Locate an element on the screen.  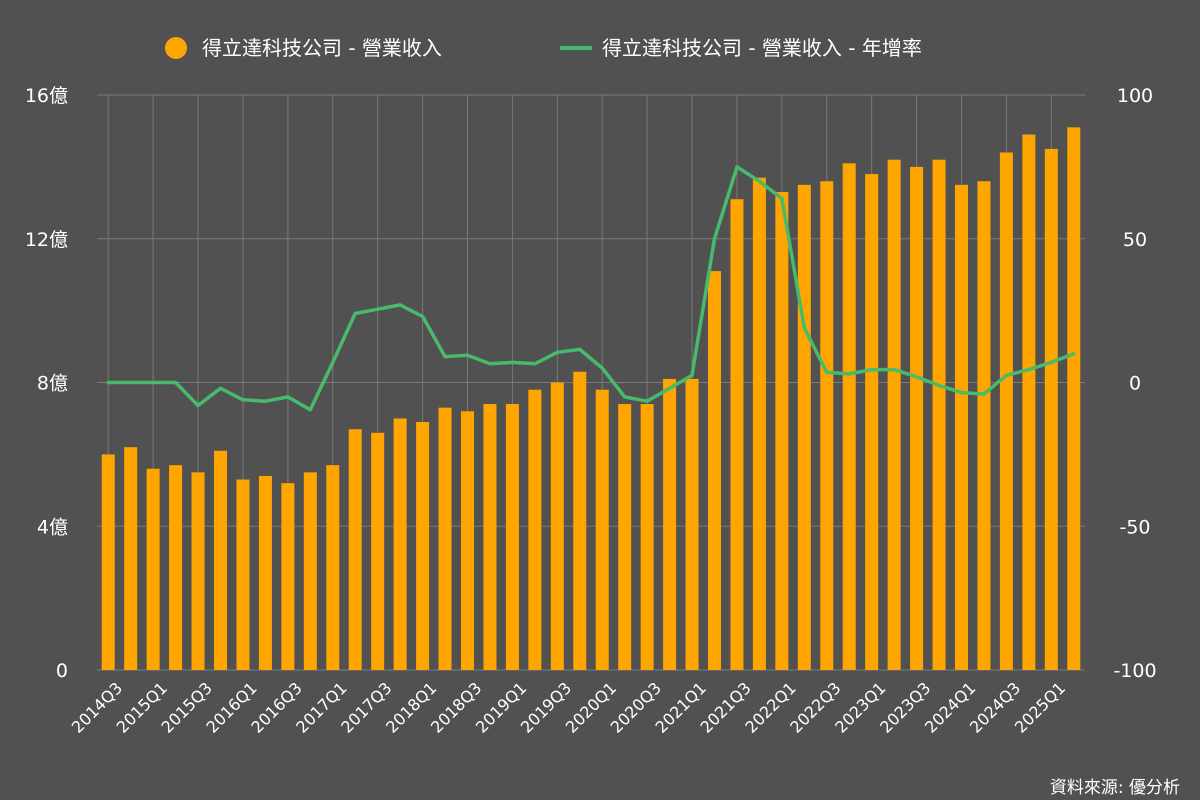
bar-2024Q3 is located at coordinates (1006, 411).